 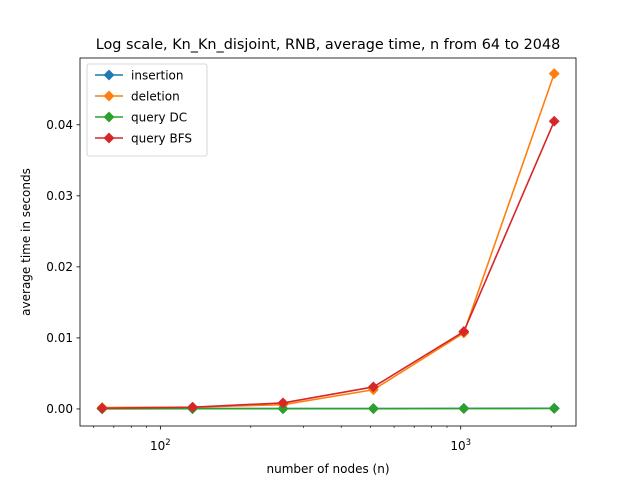 I want to click on y-tick-label: 0.04, so click(x=59, y=125).